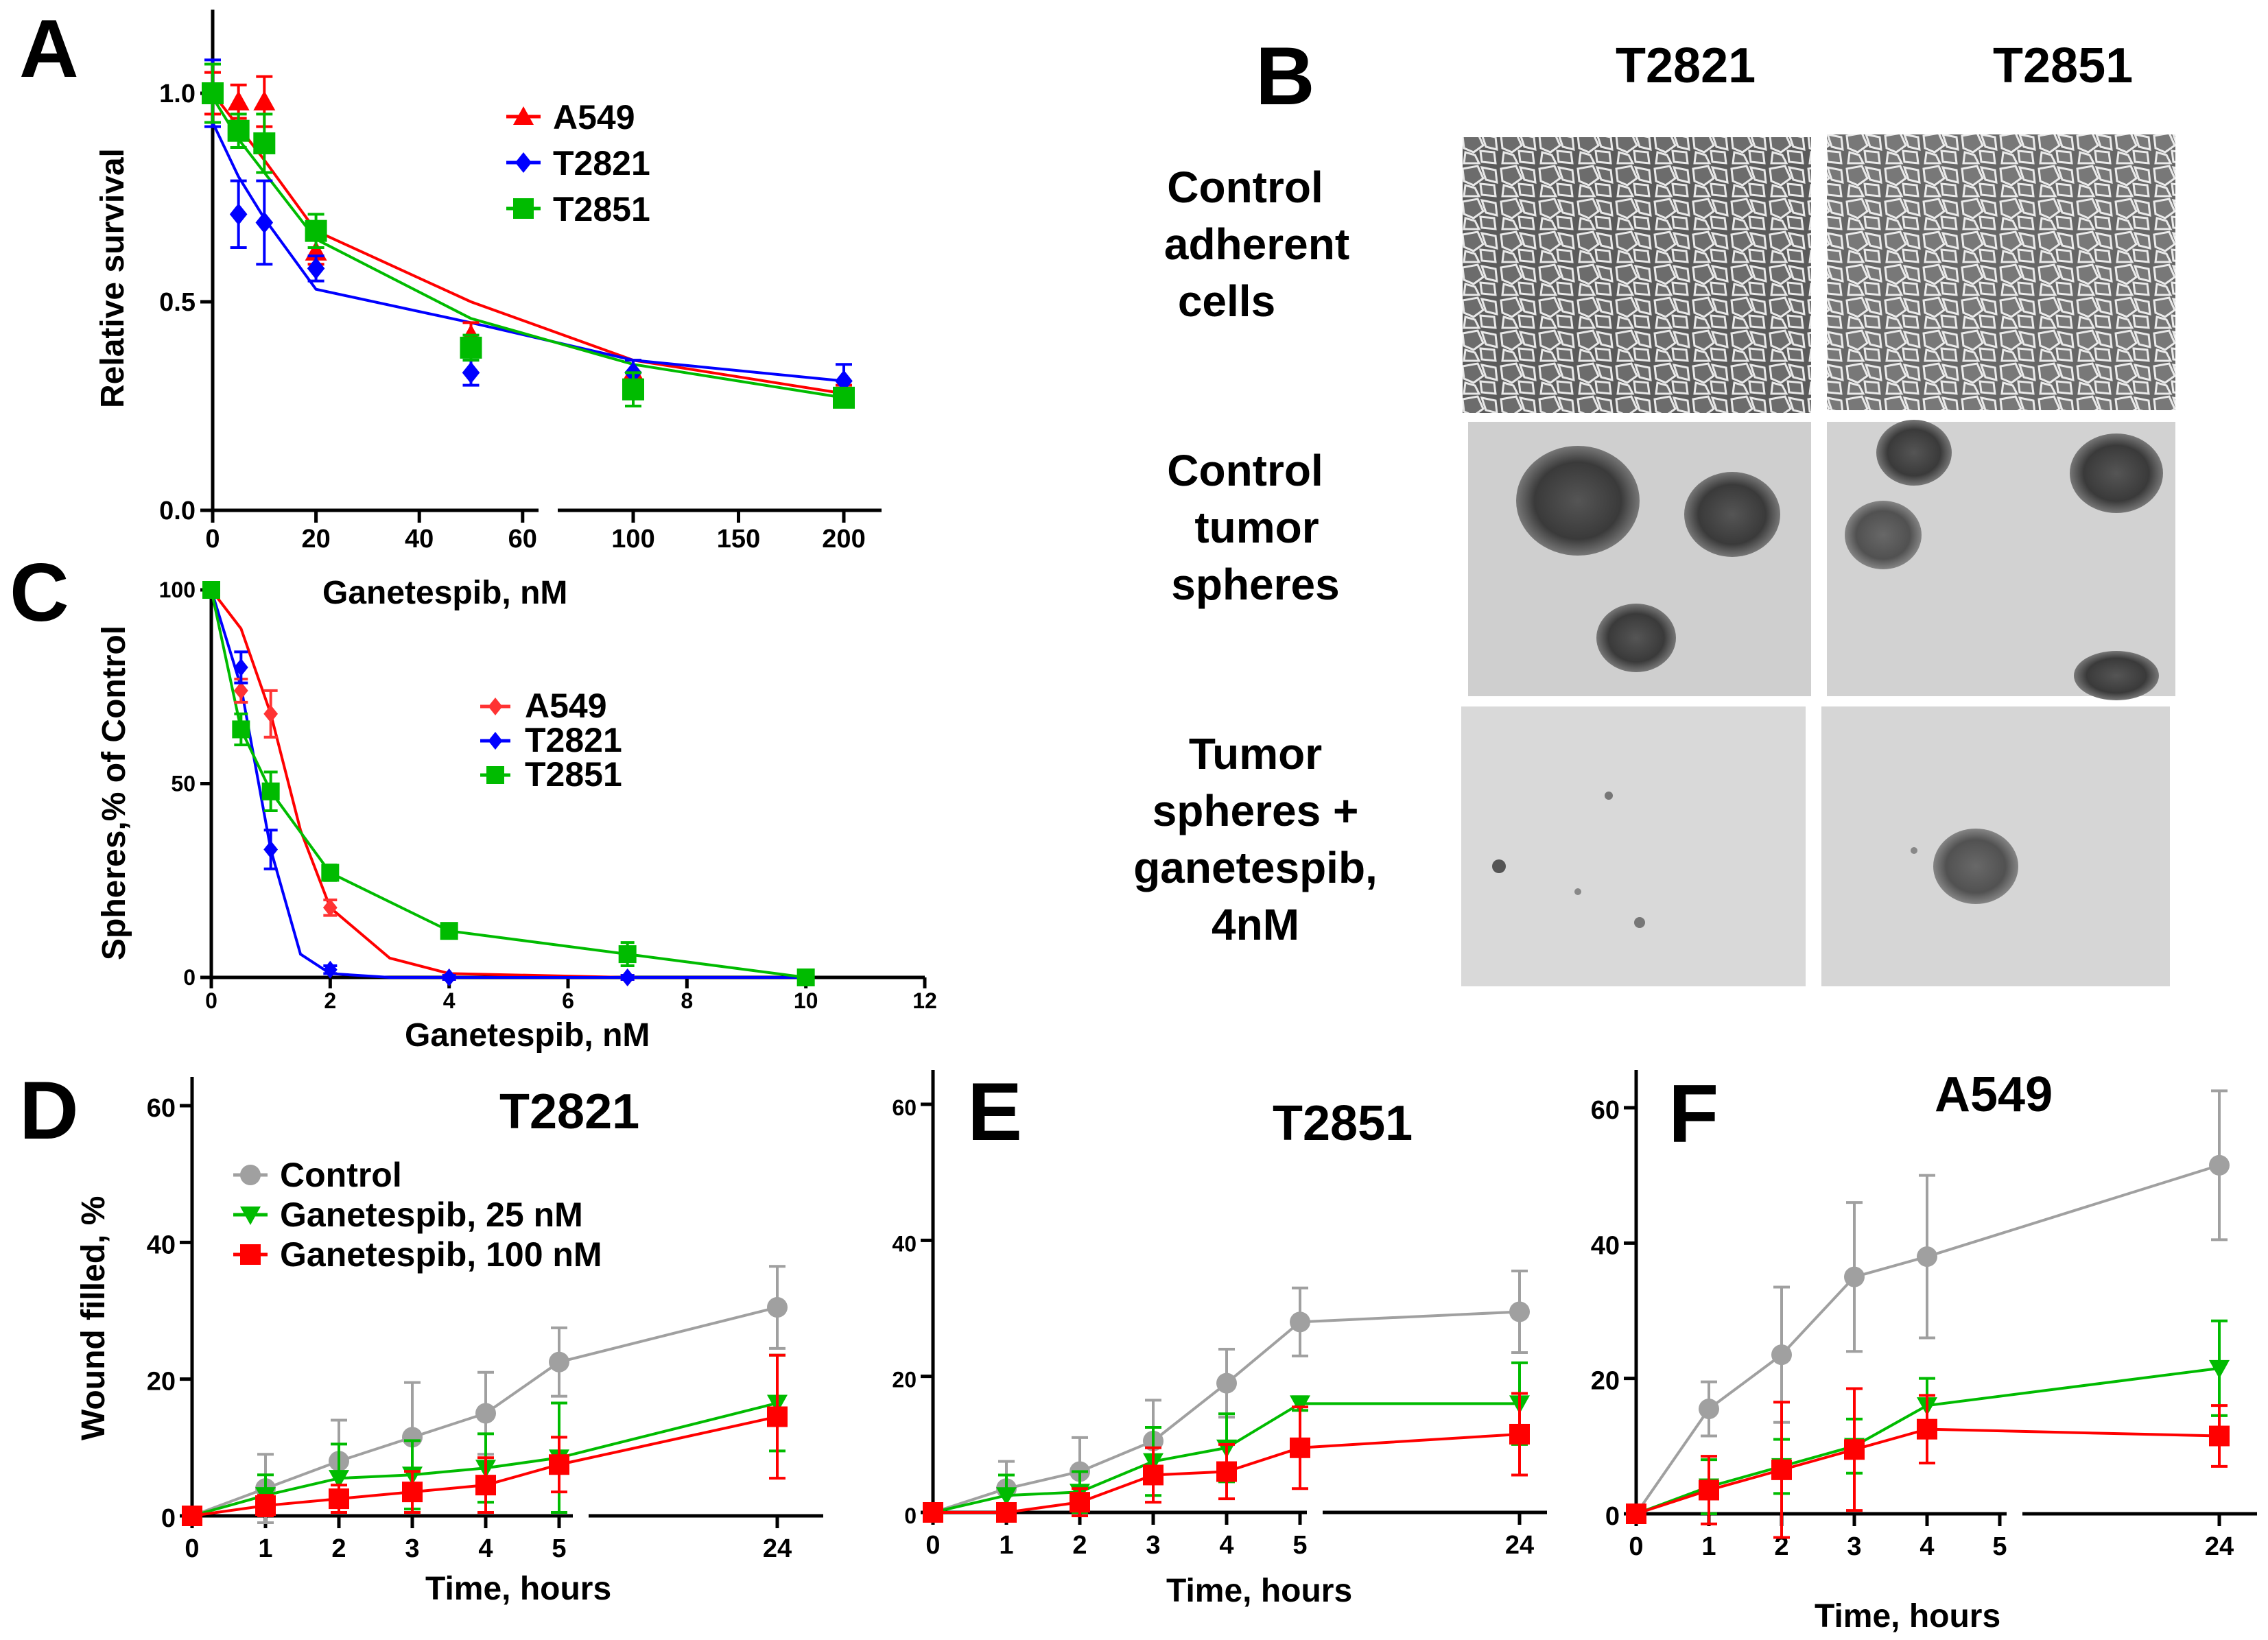 The height and width of the screenshot is (1640, 2268). I want to click on chart-f-xtick-label: 3, so click(1854, 1547).